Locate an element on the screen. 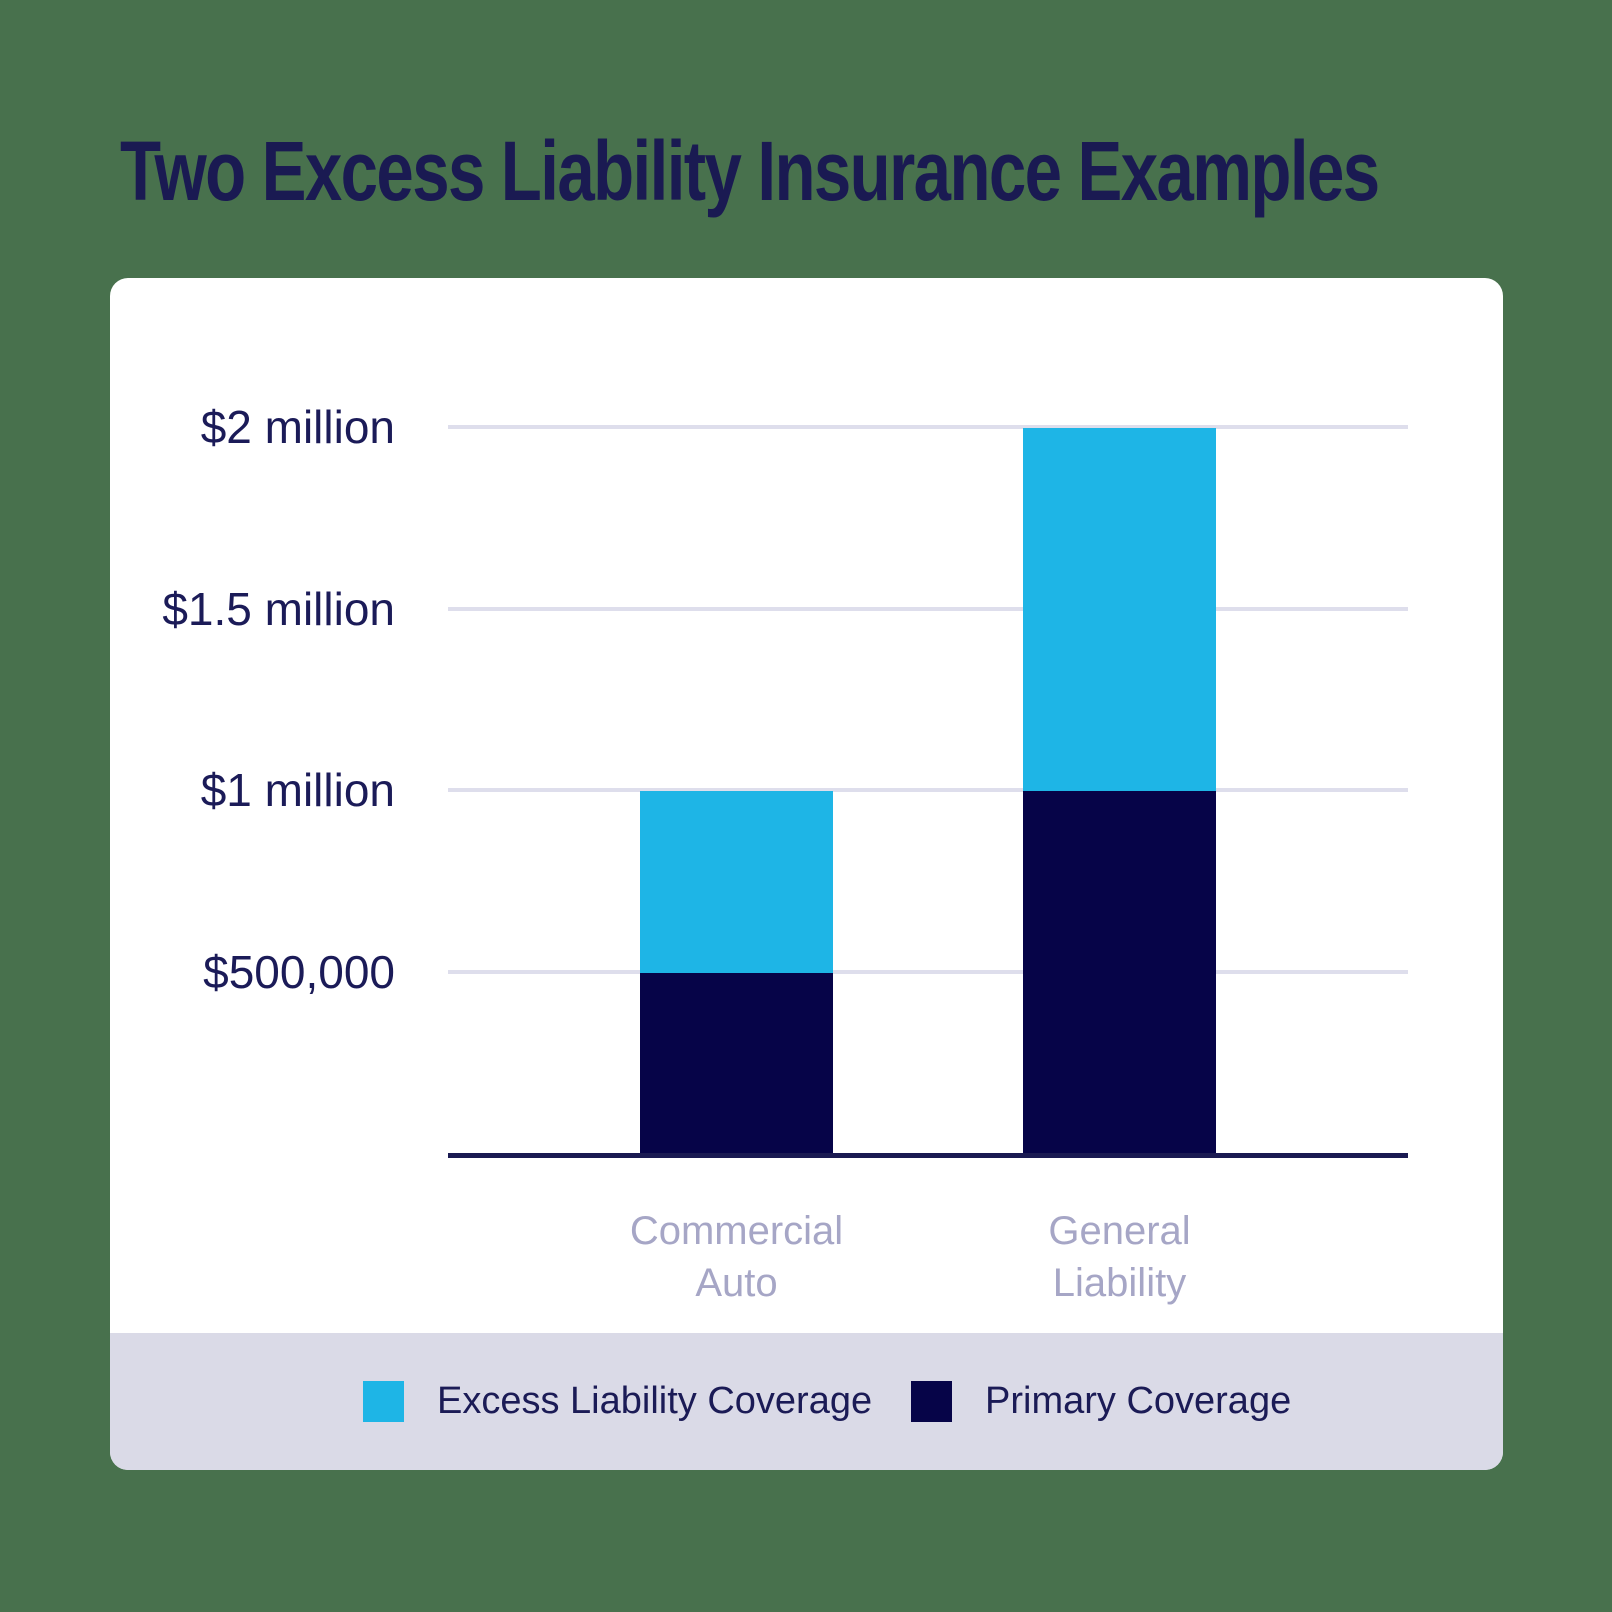 This screenshot has width=1612, height=1612. excess-liability-swatch is located at coordinates (383, 1401).